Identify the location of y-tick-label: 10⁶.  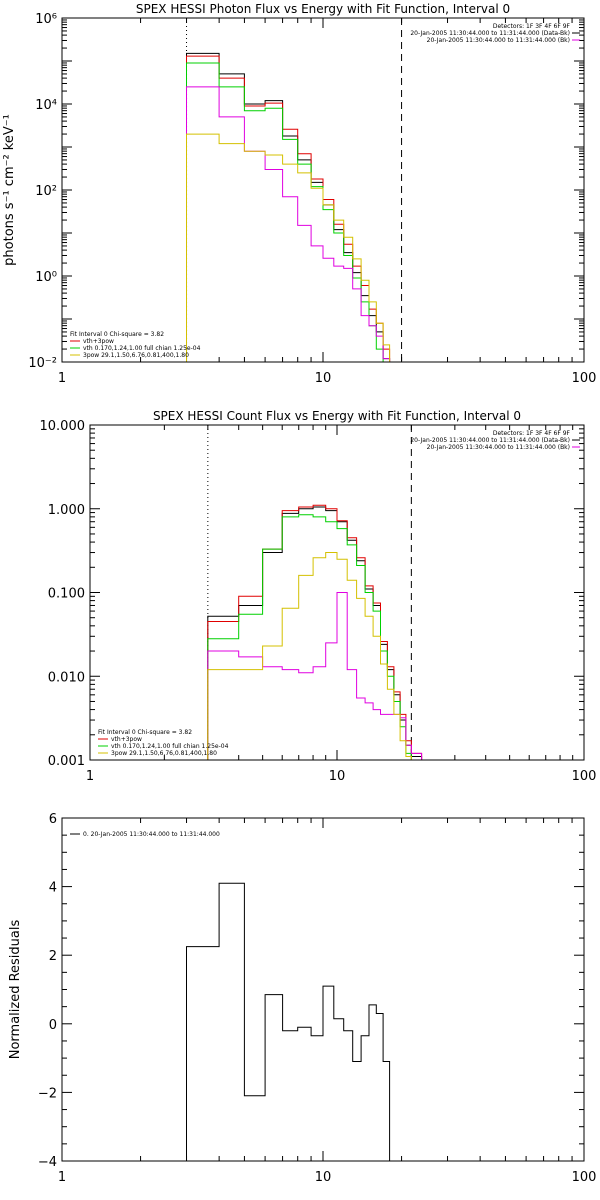
(46, 19).